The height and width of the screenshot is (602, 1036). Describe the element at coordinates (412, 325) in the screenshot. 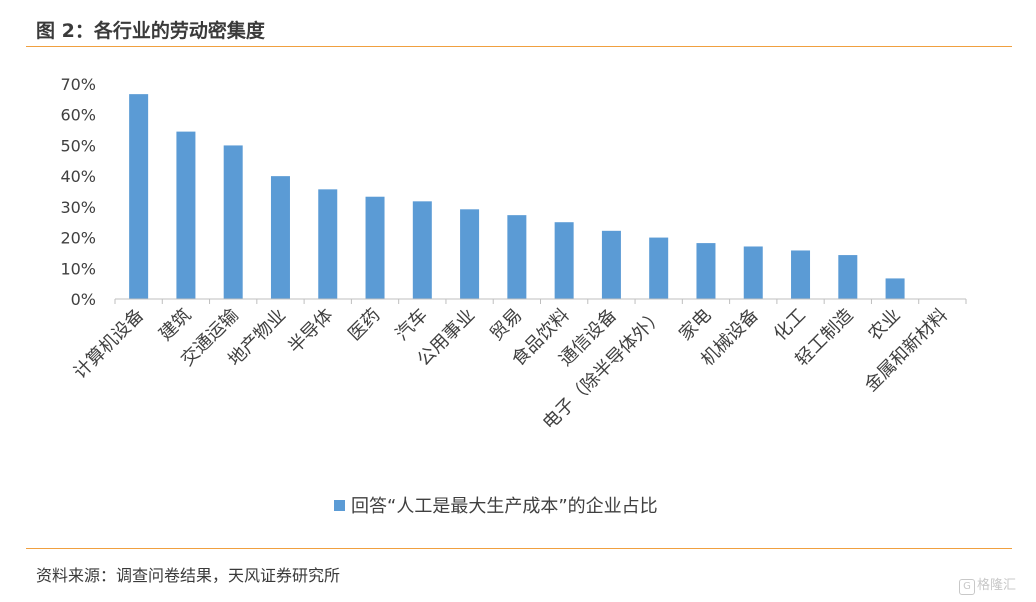

I see `x-tick-label: 汽车` at that location.